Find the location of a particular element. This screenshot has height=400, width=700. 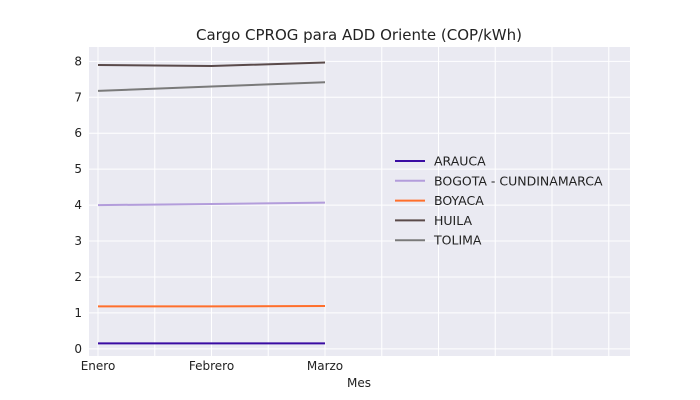

x-tick-label: Enero is located at coordinates (98, 366).